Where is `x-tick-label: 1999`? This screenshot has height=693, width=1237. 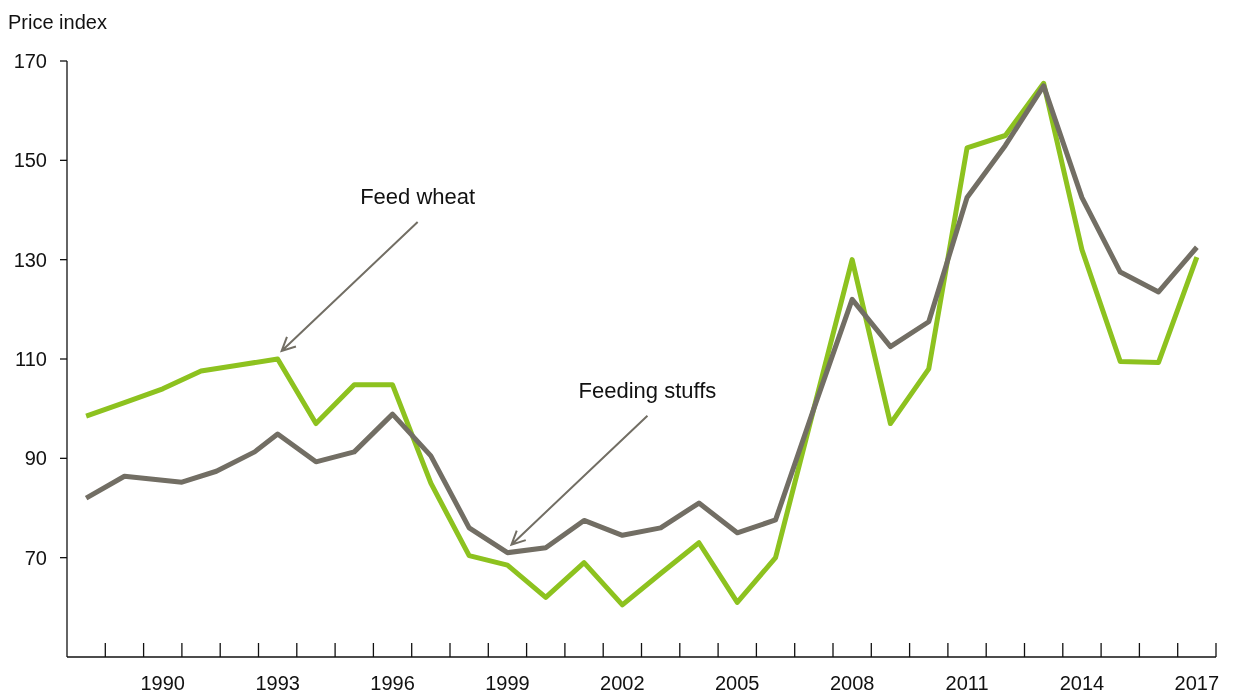
x-tick-label: 1999 is located at coordinates (507, 682).